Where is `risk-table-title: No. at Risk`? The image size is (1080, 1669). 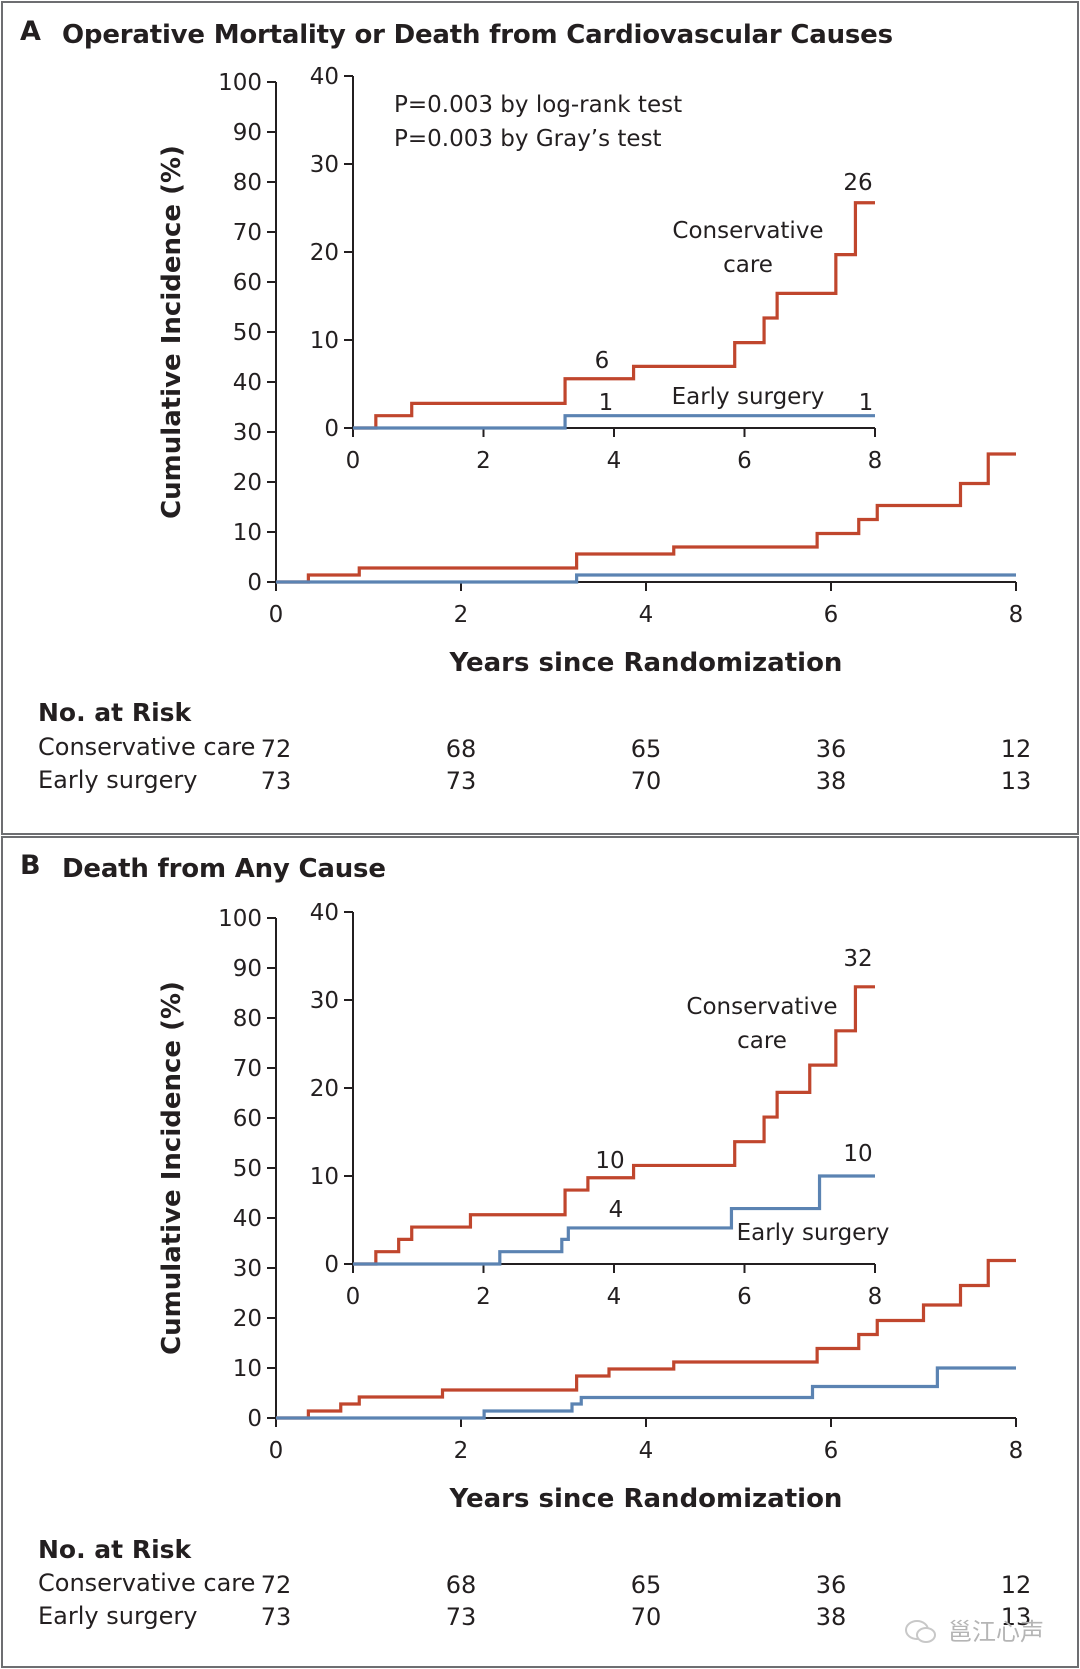
risk-table-title: No. at Risk is located at coordinates (115, 1549).